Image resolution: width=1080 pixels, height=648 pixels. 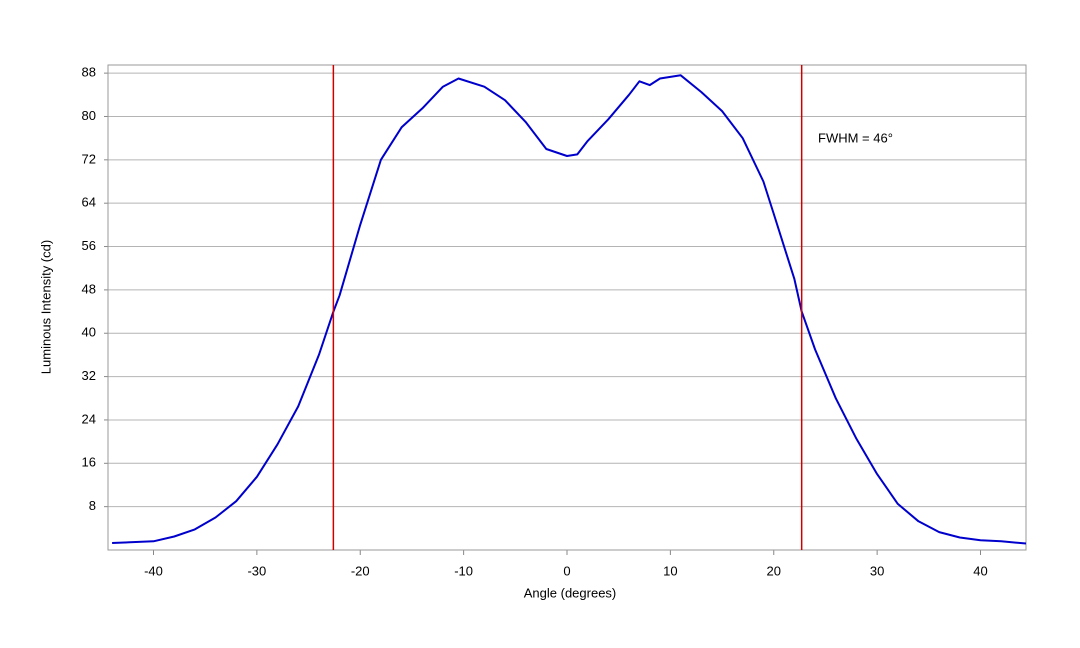 I want to click on y-tick-label: 88, so click(x=89, y=72).